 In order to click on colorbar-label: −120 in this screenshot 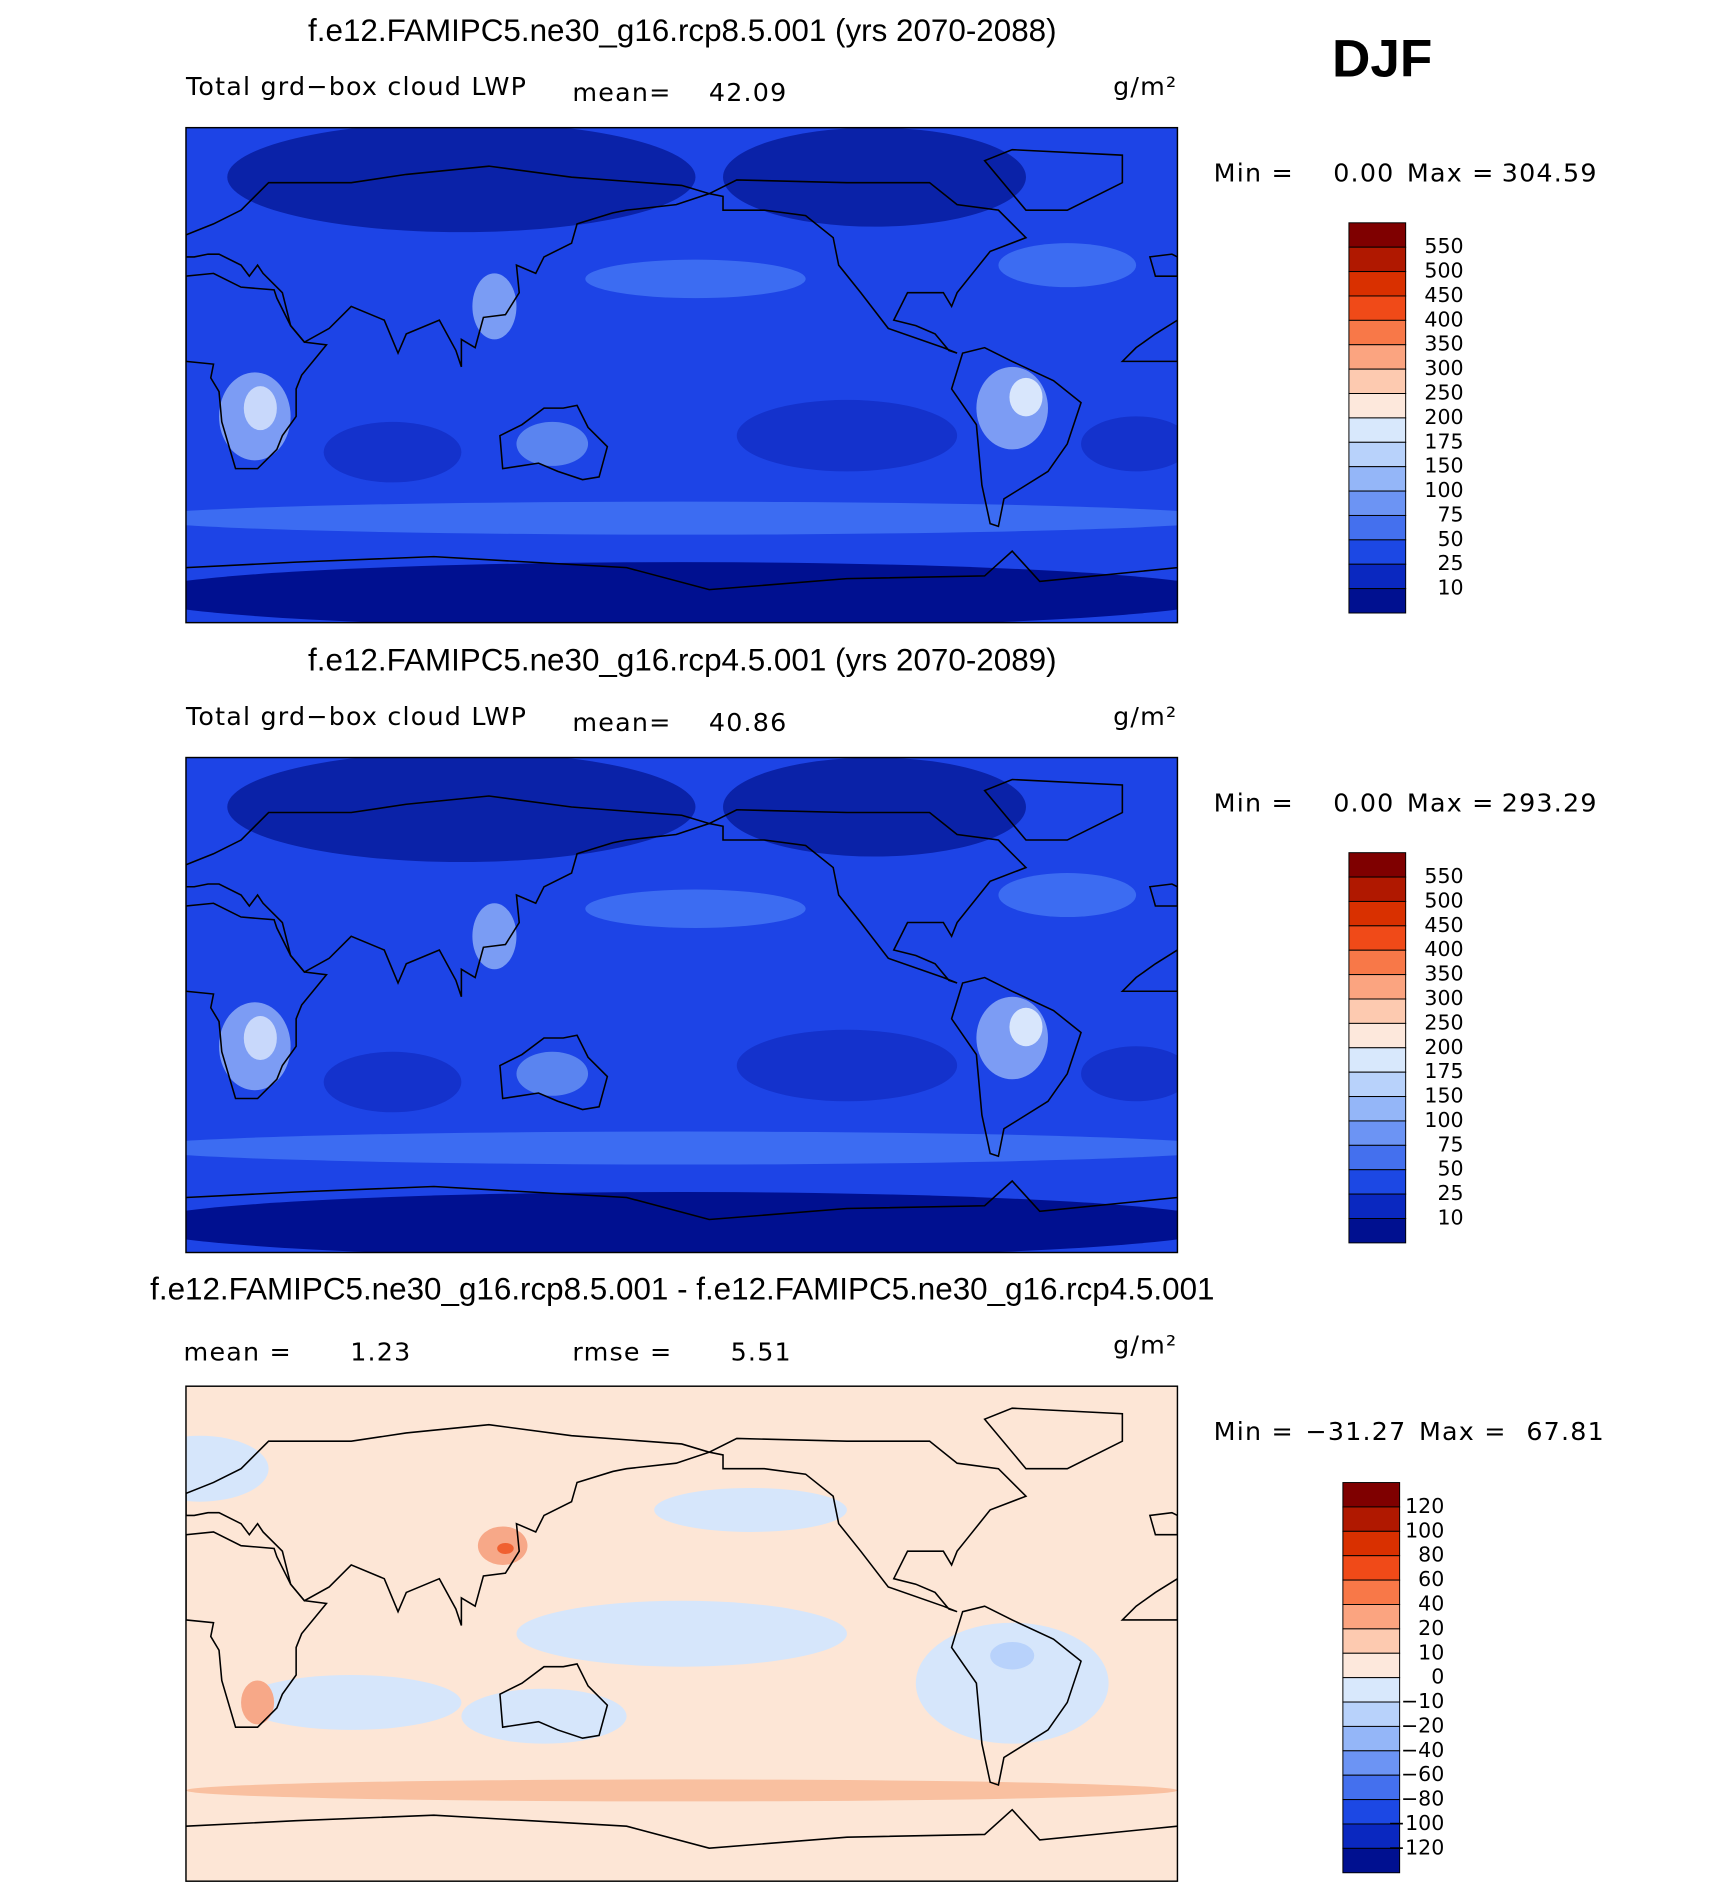, I will do `click(1416, 1847)`.